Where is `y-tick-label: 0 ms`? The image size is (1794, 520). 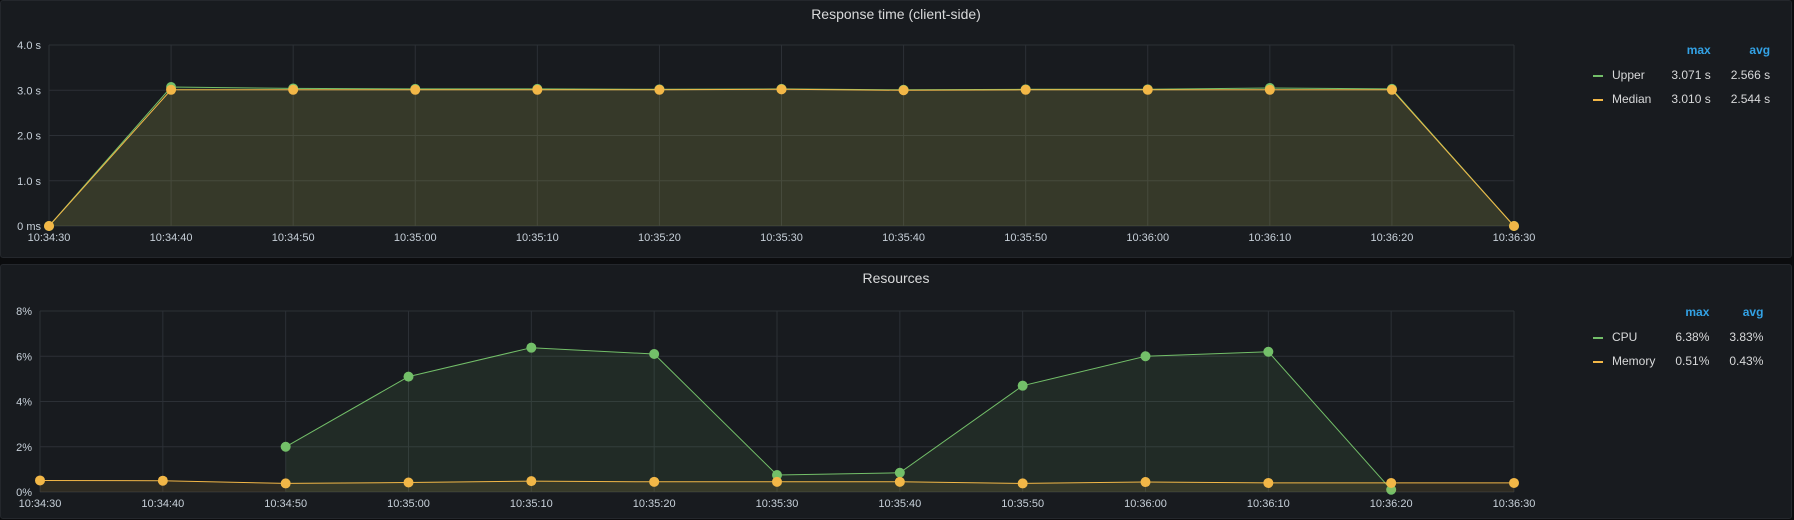
y-tick-label: 0 ms is located at coordinates (29, 227).